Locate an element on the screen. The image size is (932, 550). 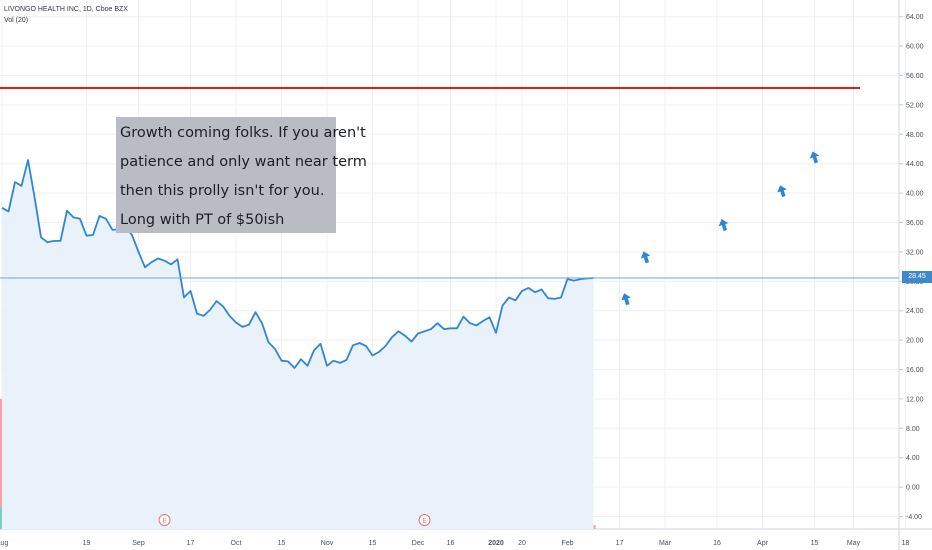
price-tick-label: 36.00 is located at coordinates (915, 223).